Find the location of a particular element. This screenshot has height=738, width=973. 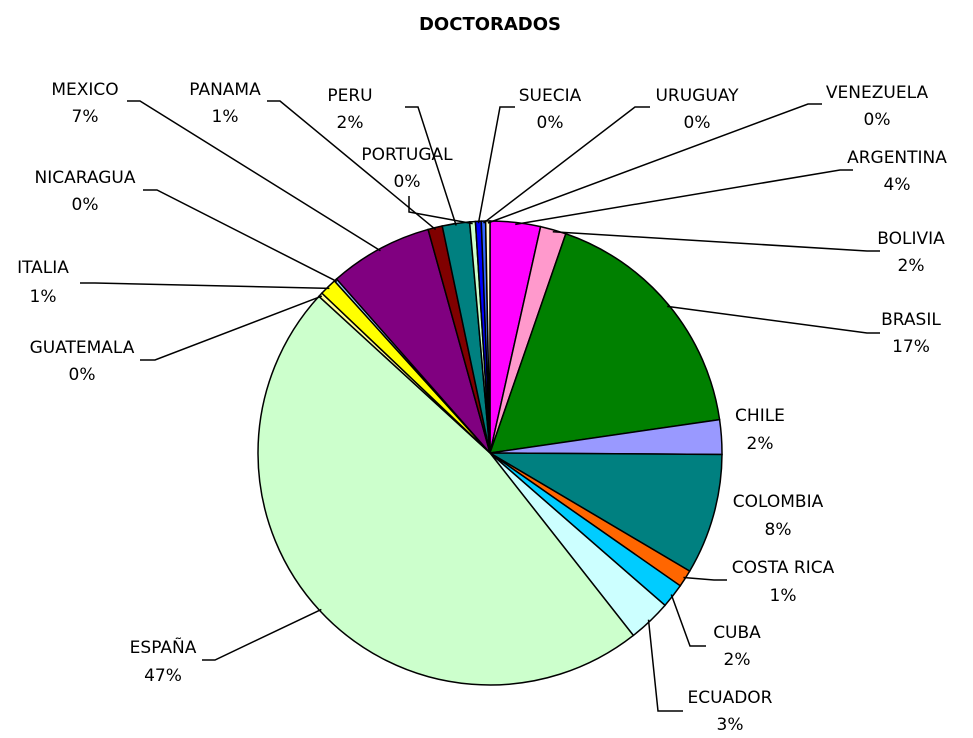

slice-label: BRASIL is located at coordinates (911, 320).